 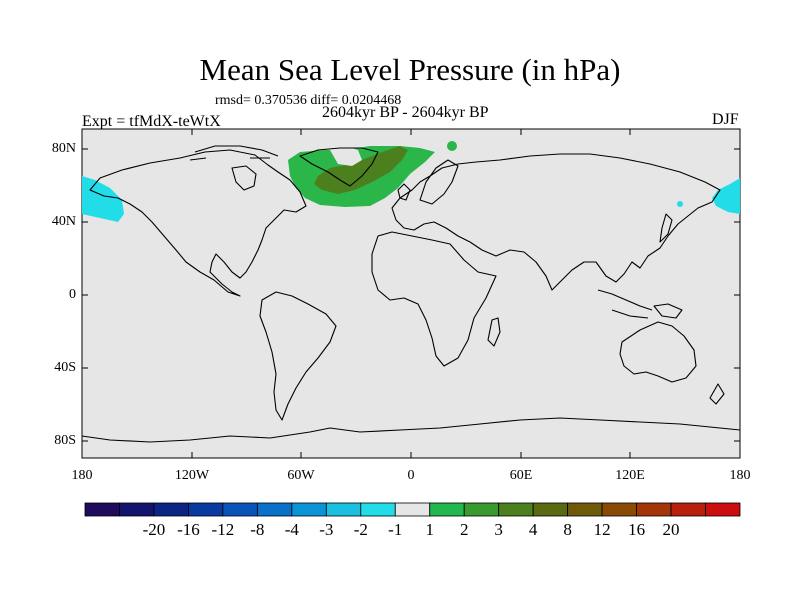 What do you see at coordinates (192, 475) in the screenshot?
I see `lon-label-120w: 120W` at bounding box center [192, 475].